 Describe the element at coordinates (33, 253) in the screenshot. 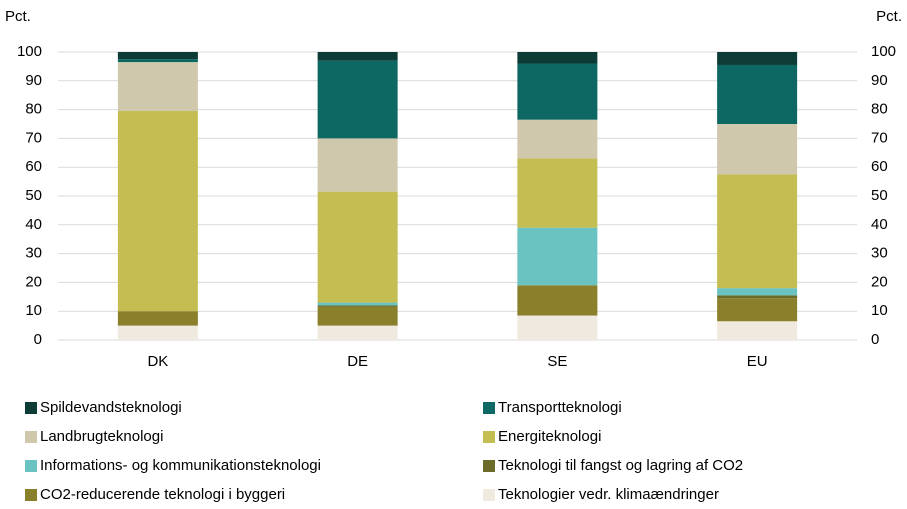

I see `y-tick-label: 30` at that location.